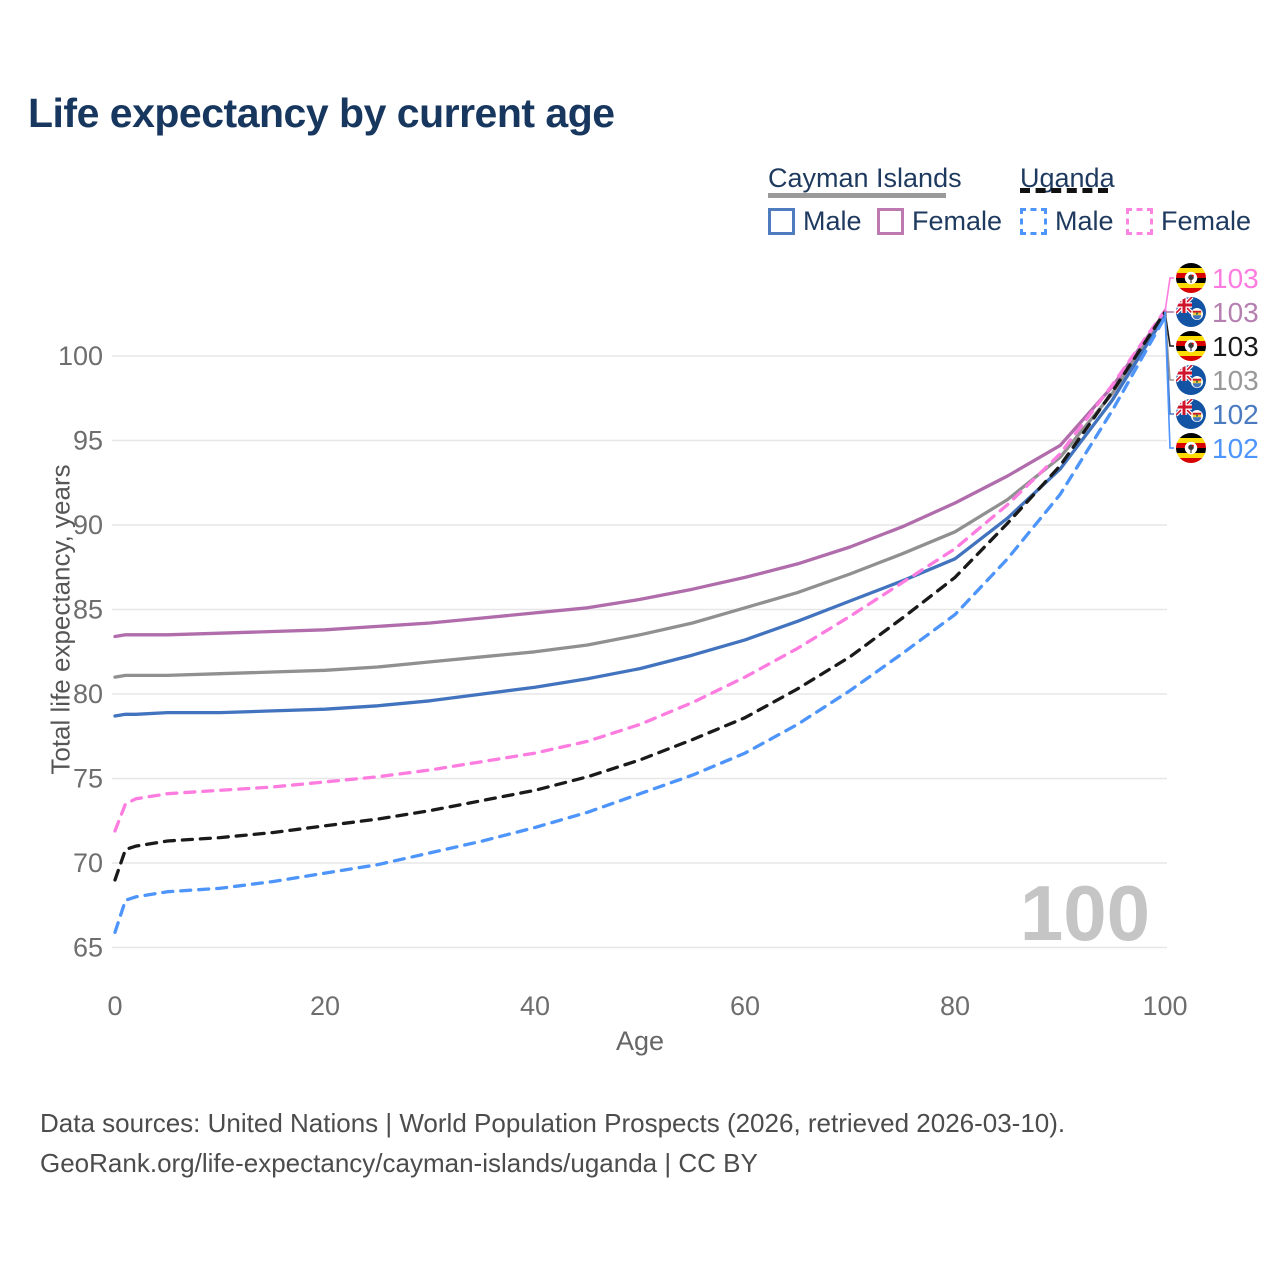 This screenshot has height=1280, width=1280. Describe the element at coordinates (1235, 414) in the screenshot. I see `end-value-label-cayman-islands-male: 102` at that location.